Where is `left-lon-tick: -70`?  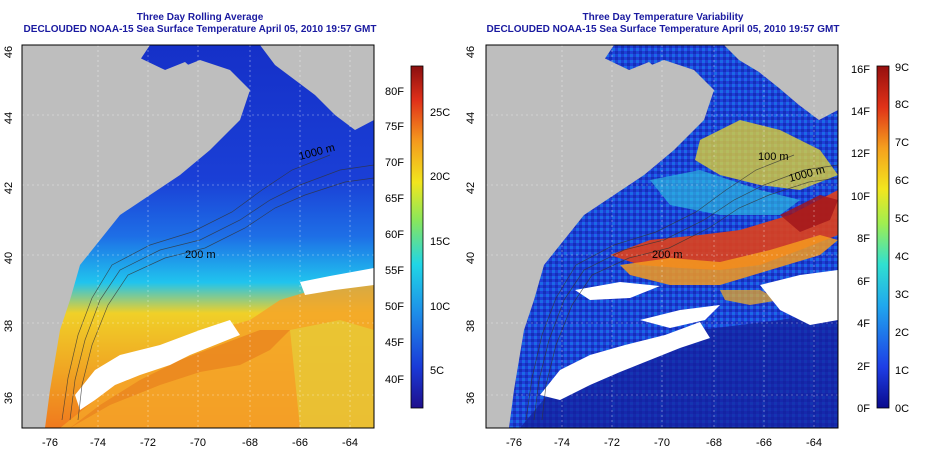 left-lon-tick: -70 is located at coordinates (198, 443).